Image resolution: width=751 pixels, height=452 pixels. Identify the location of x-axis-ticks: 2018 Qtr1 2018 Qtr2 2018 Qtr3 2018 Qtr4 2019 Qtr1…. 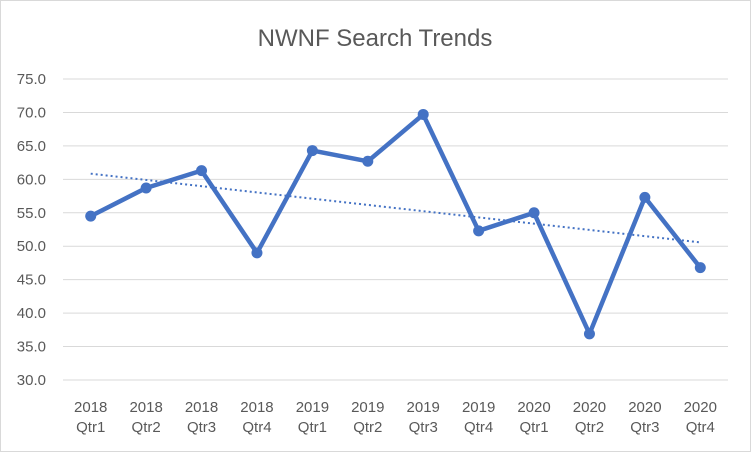
(395, 417).